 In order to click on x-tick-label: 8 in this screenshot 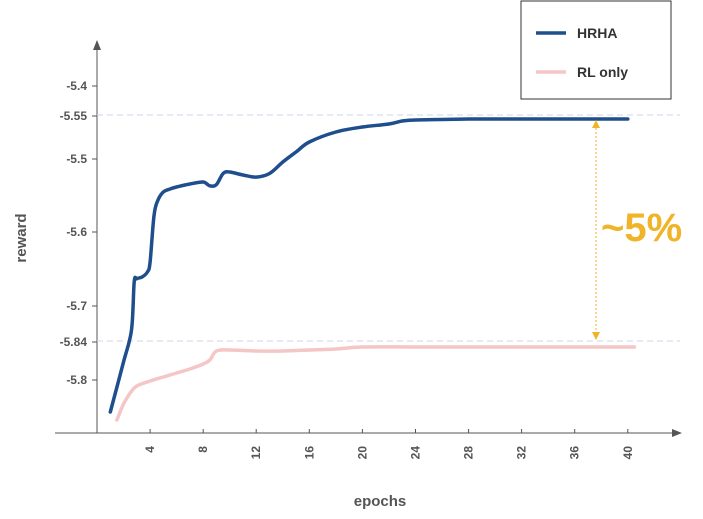, I will do `click(203, 449)`.